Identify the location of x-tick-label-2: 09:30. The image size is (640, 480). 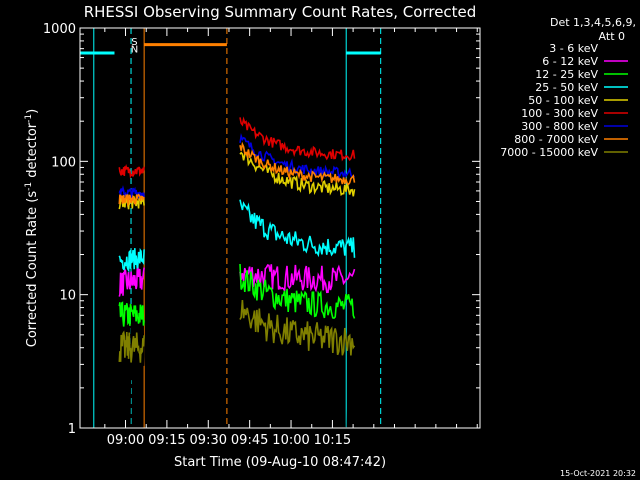
(208, 440).